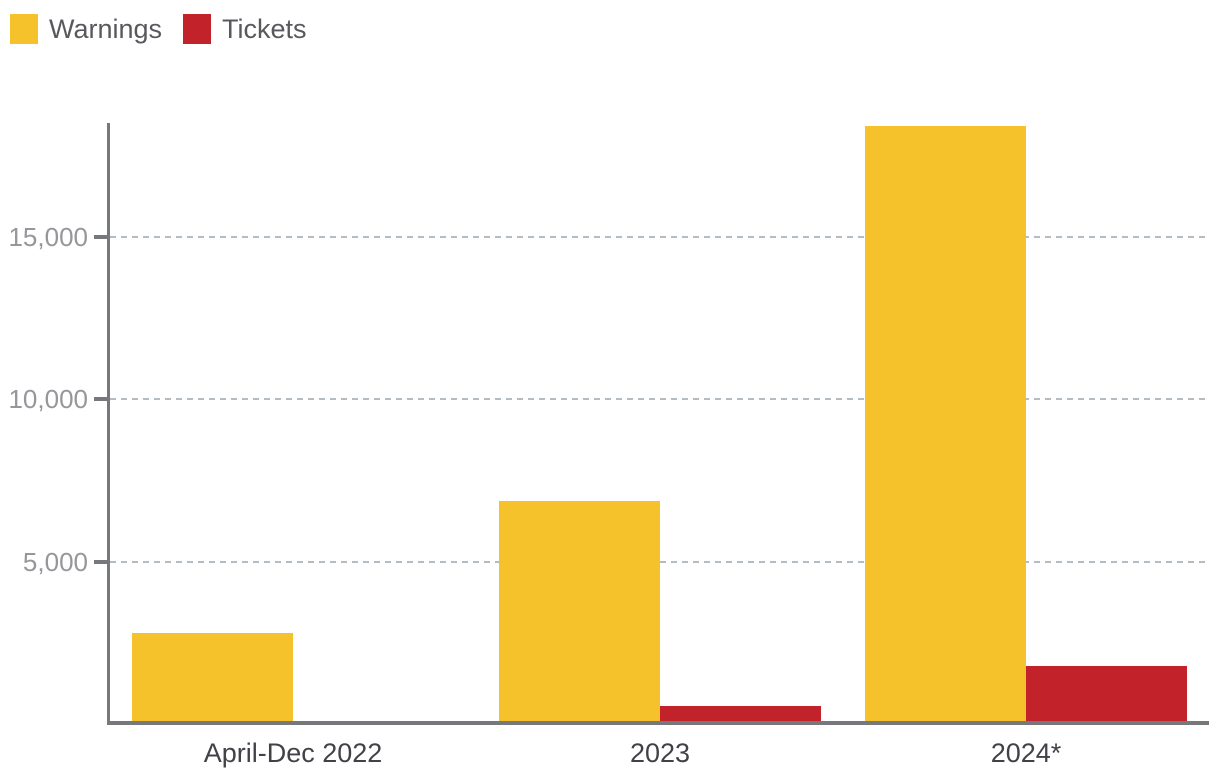 Image resolution: width=1220 pixels, height=778 pixels. Describe the element at coordinates (1106, 695) in the screenshot. I see `bar-tickets-2024` at that location.